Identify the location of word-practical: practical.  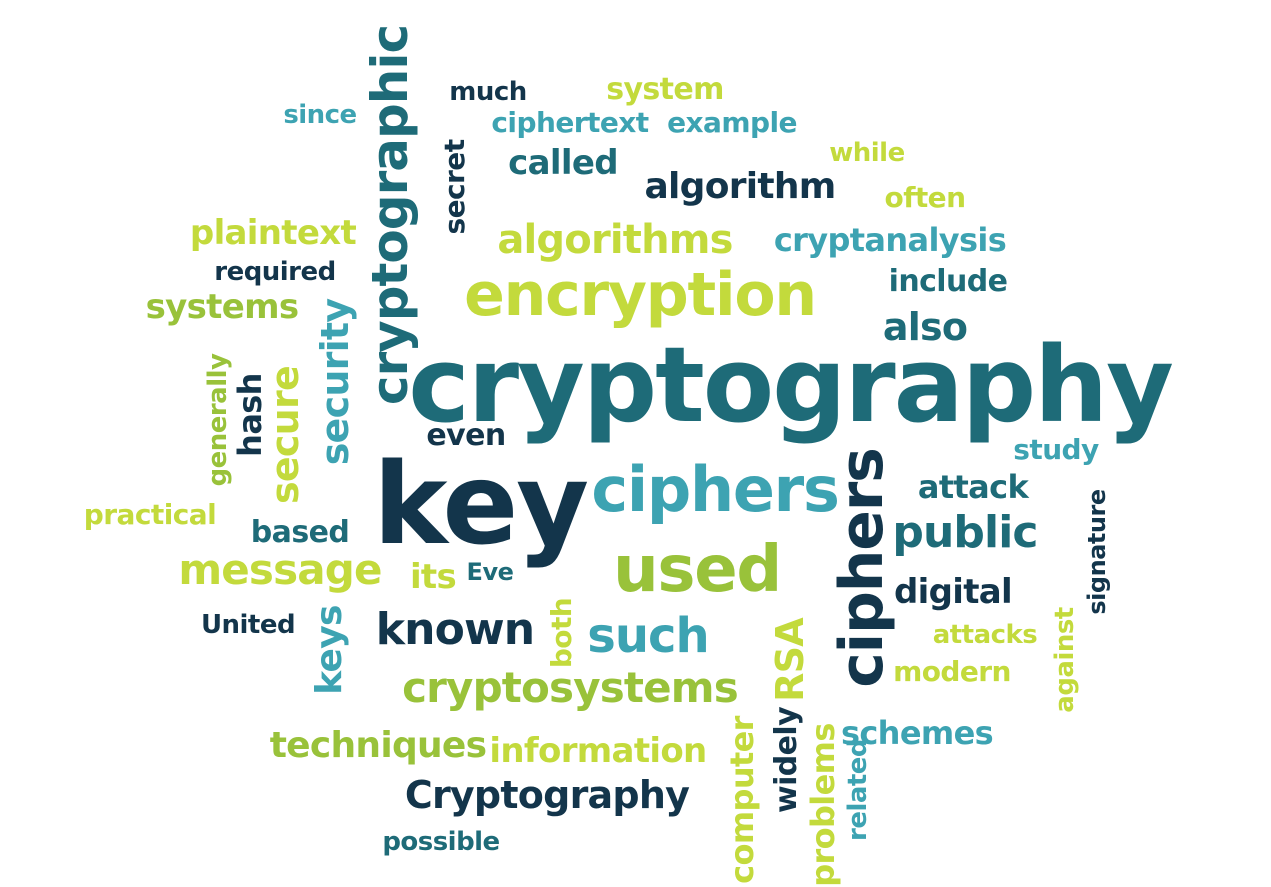
(150, 514).